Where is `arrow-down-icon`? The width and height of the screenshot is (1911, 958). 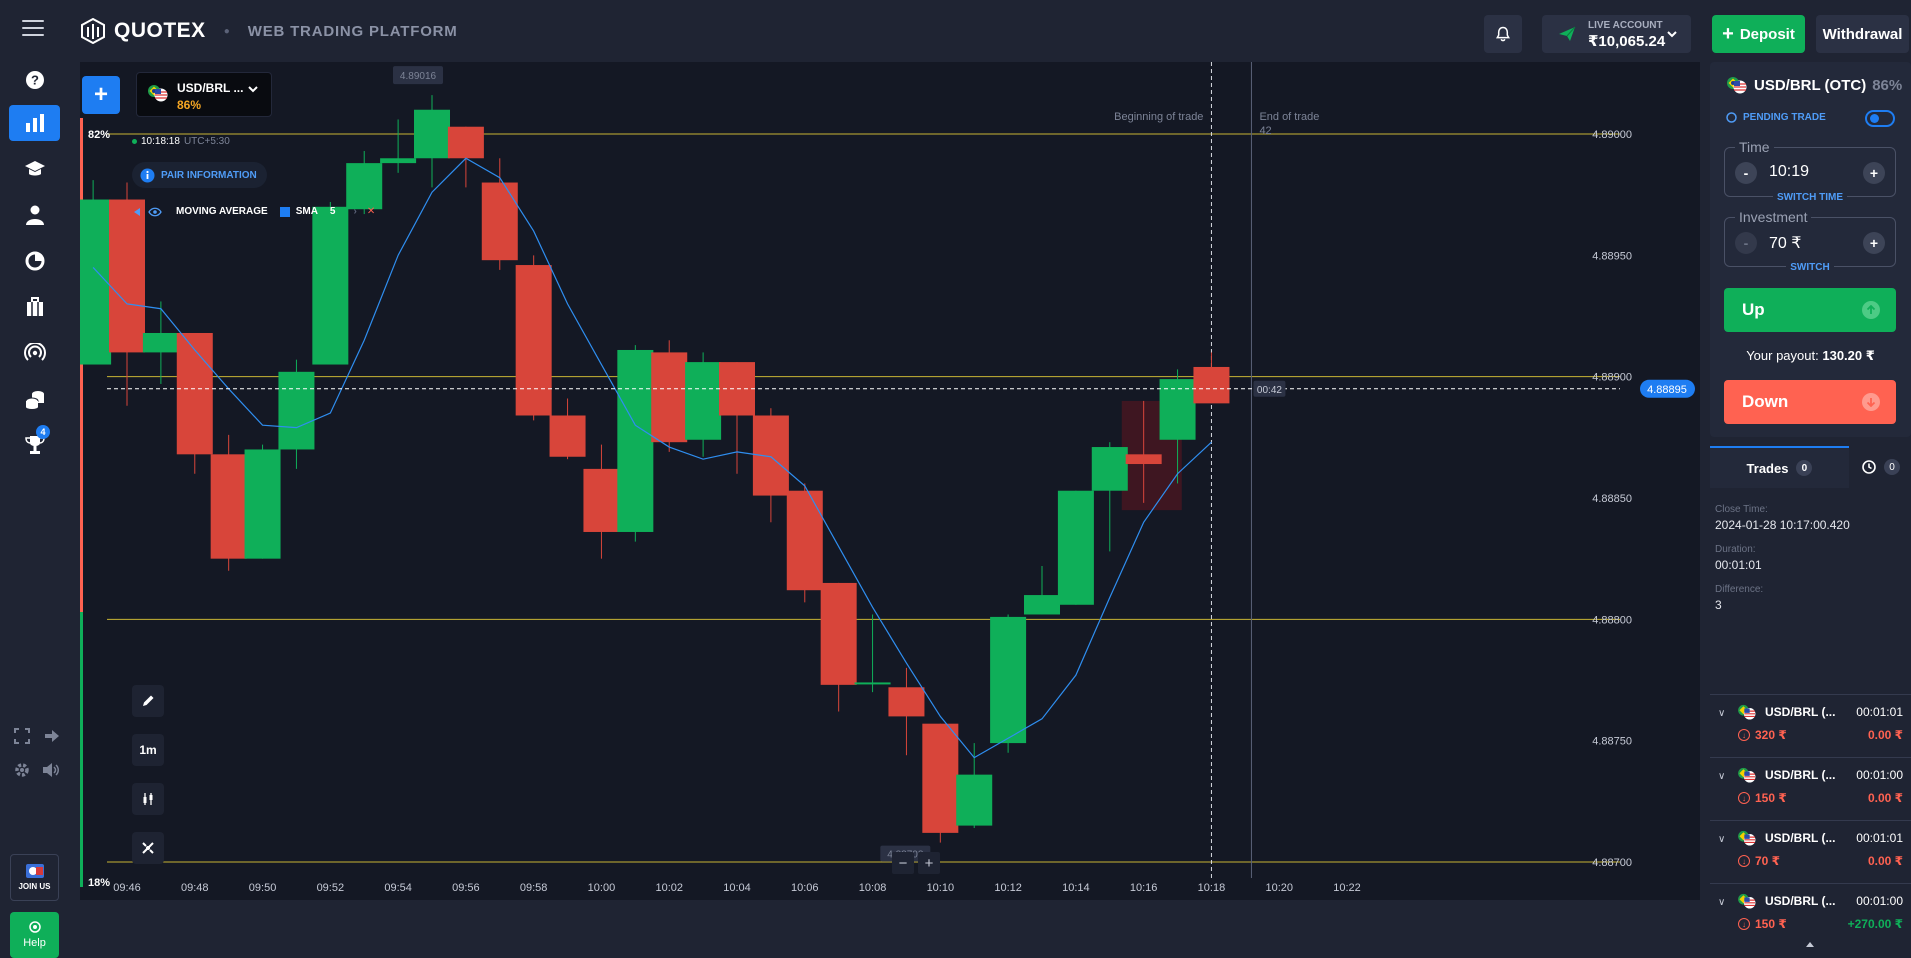
arrow-down-icon is located at coordinates (1871, 402).